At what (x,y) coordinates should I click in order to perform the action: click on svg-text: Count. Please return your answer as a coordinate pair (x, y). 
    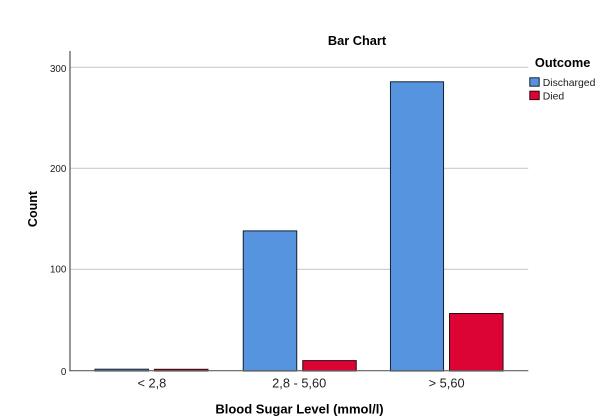
    Looking at the image, I should click on (33, 208).